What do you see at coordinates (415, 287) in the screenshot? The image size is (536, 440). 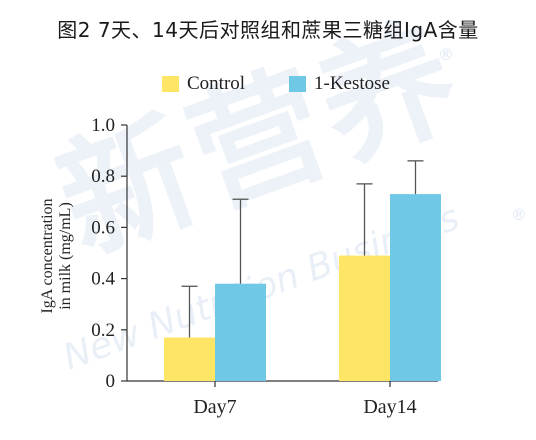 I see `bar-kestose-day14` at bounding box center [415, 287].